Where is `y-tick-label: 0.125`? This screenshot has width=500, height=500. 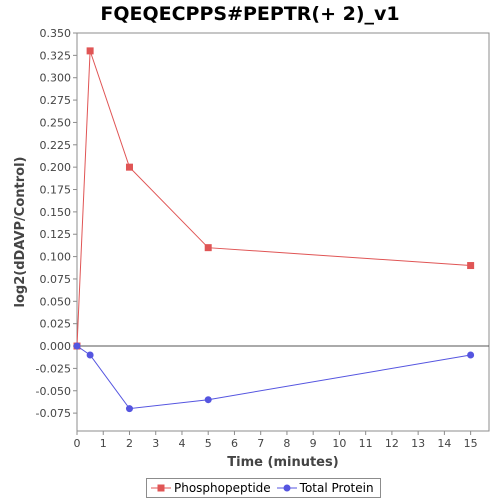
y-tick-label: 0.125 is located at coordinates (56, 234).